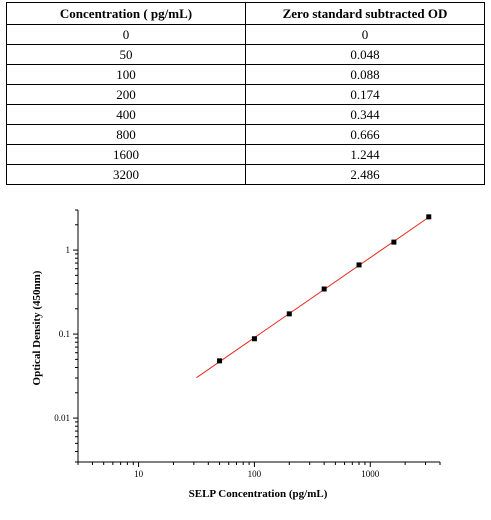 The width and height of the screenshot is (491, 520). What do you see at coordinates (139, 474) in the screenshot?
I see `x-tick-label: 10` at bounding box center [139, 474].